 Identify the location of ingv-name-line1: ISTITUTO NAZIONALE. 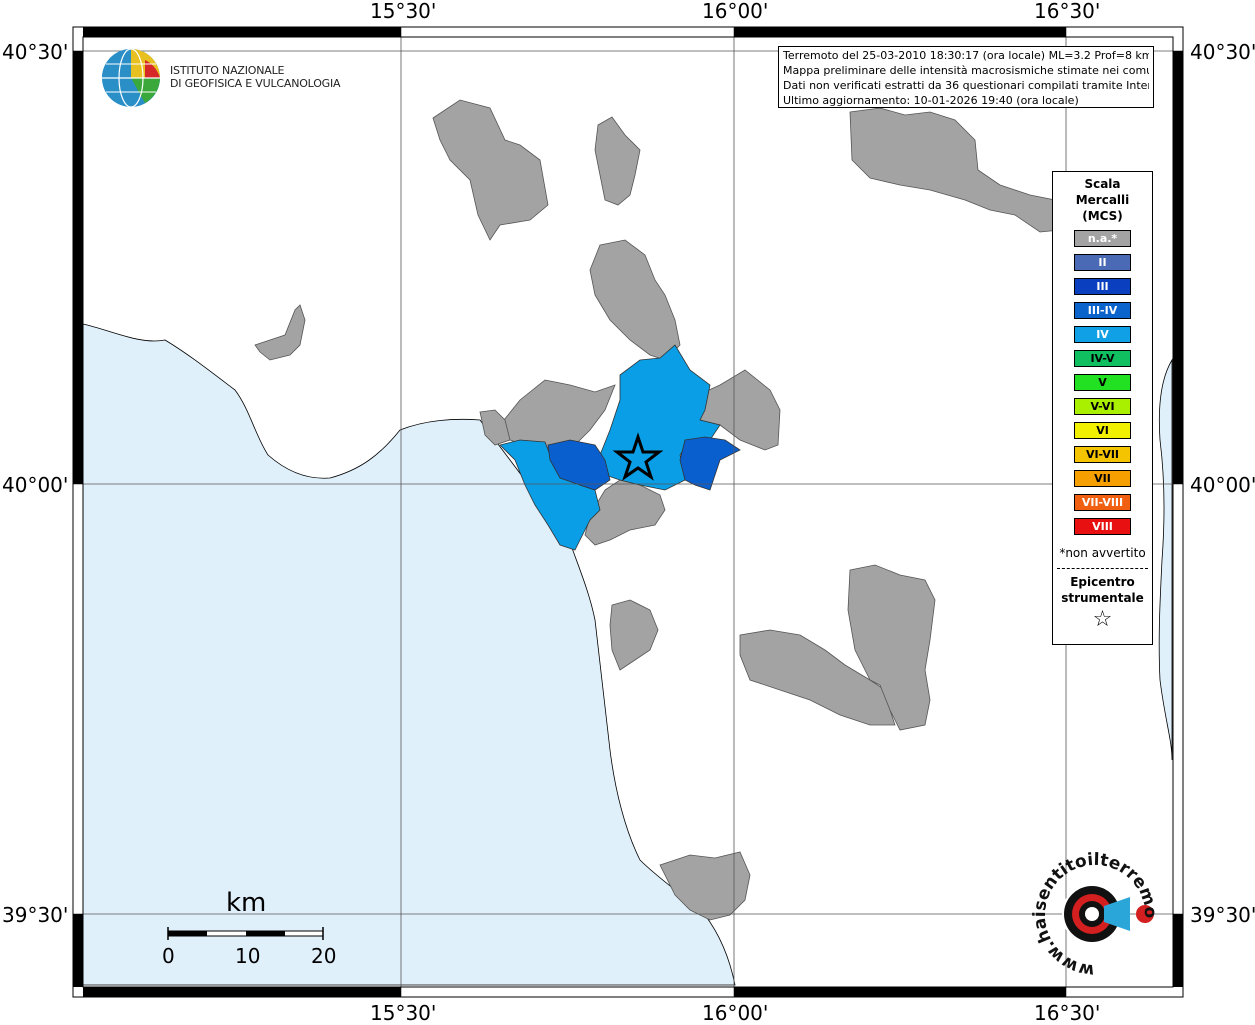
(227, 70).